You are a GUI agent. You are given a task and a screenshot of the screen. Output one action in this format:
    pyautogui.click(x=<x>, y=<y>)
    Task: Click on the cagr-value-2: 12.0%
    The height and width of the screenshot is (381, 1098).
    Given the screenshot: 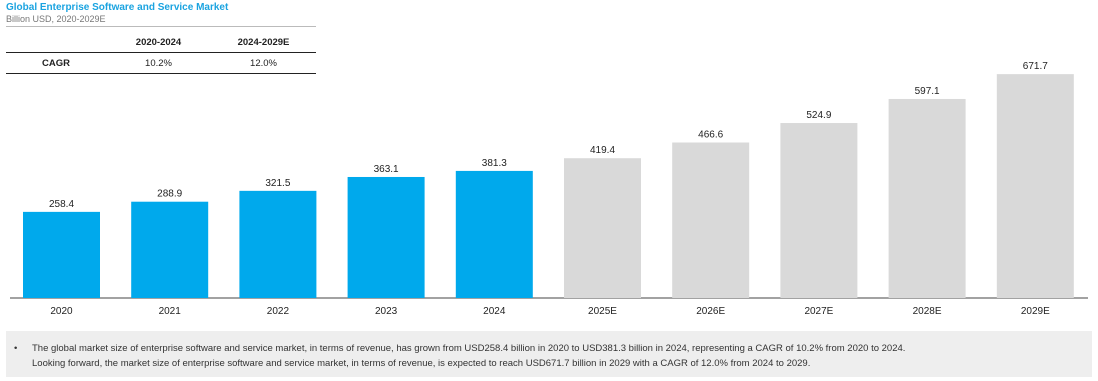 What is the action you would take?
    pyautogui.click(x=263, y=63)
    